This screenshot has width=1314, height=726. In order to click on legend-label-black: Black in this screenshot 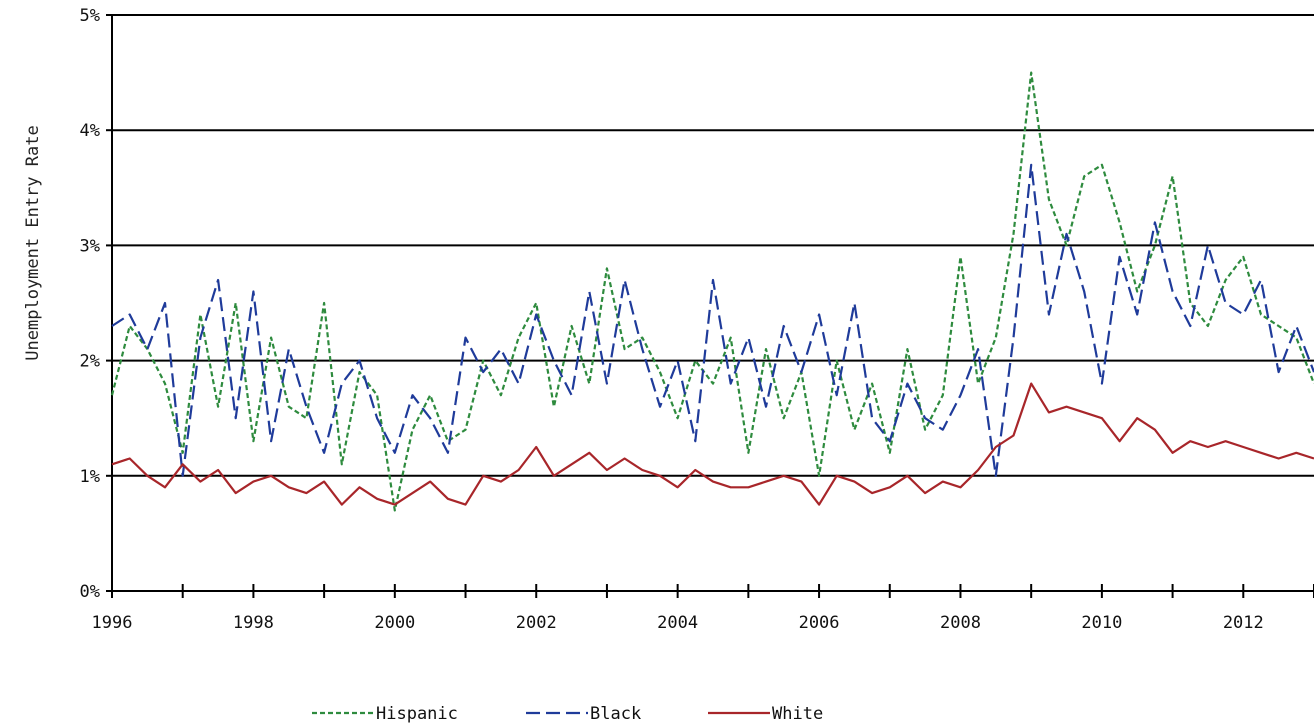, I will do `click(615, 714)`.